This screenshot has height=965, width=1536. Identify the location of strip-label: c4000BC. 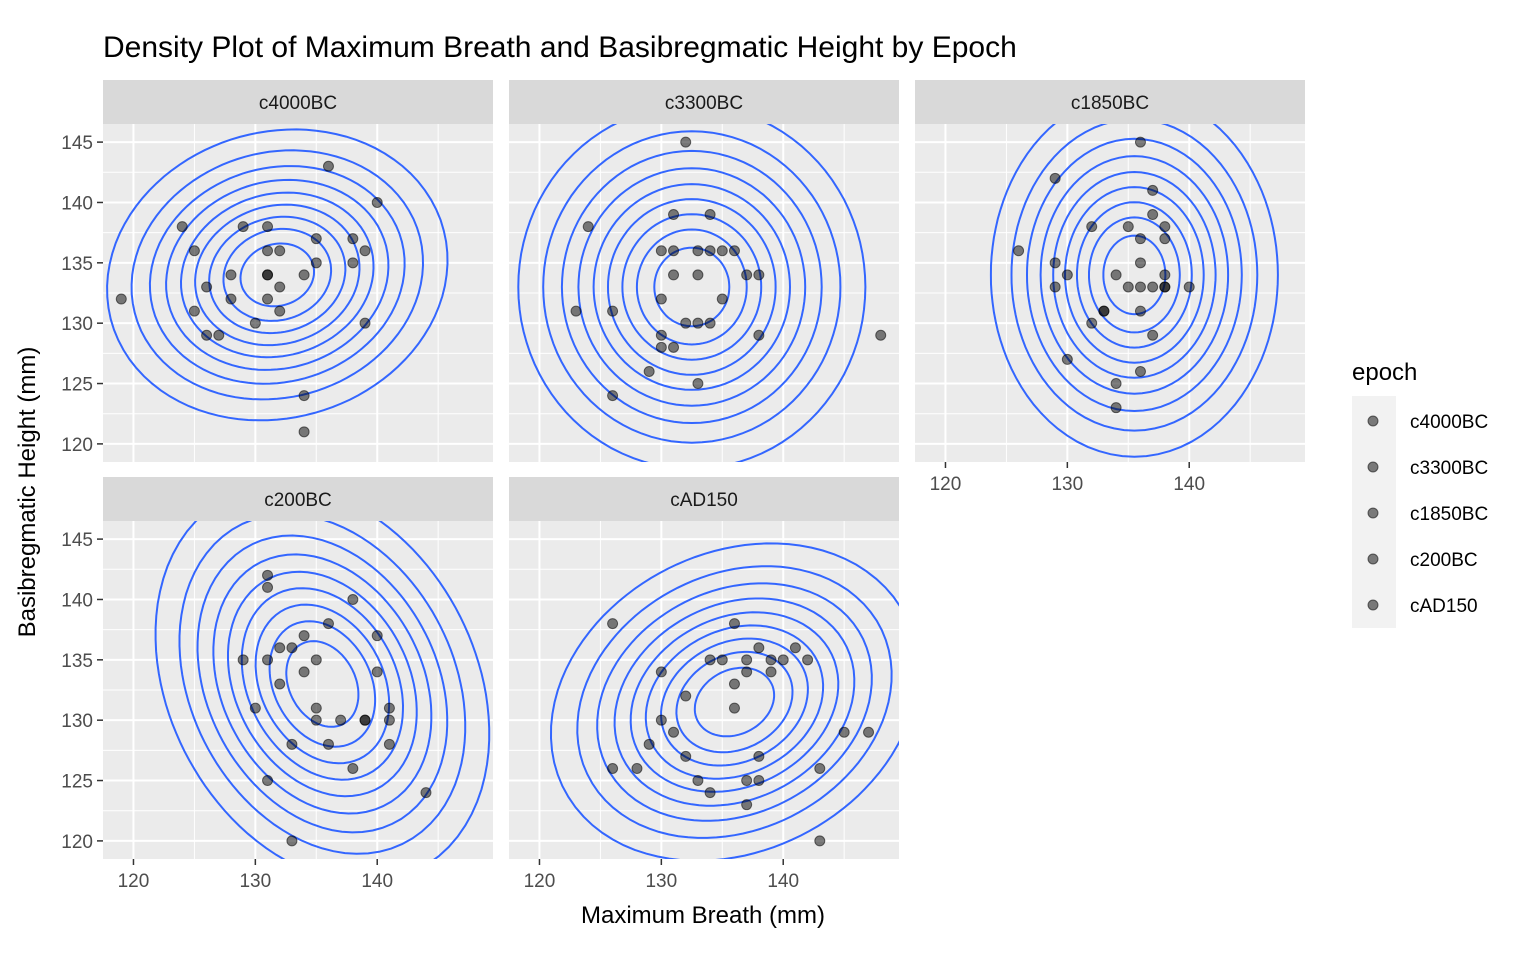
(298, 103).